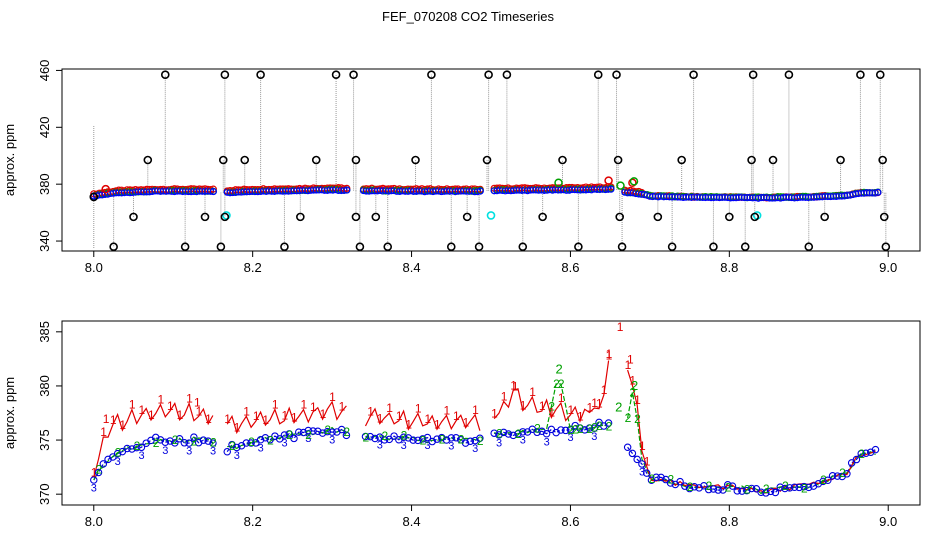 The height and width of the screenshot is (540, 936). What do you see at coordinates (468, 16) in the screenshot?
I see `figure-title: FEF_070208 CO2 Timeseries` at bounding box center [468, 16].